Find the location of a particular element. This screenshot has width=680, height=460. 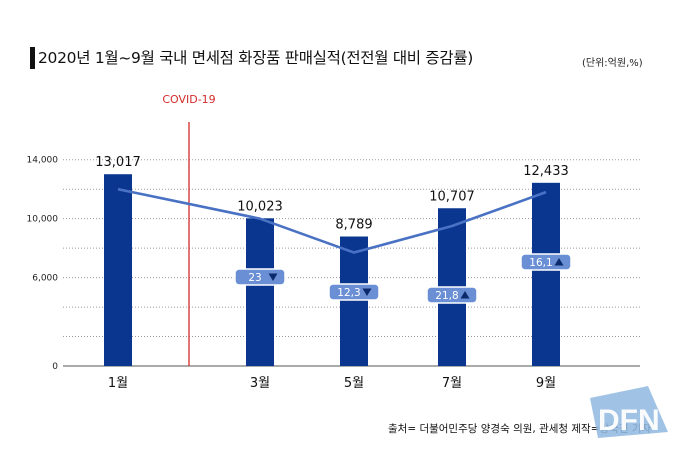

y-tick-label: 14,000 is located at coordinates (43, 161).